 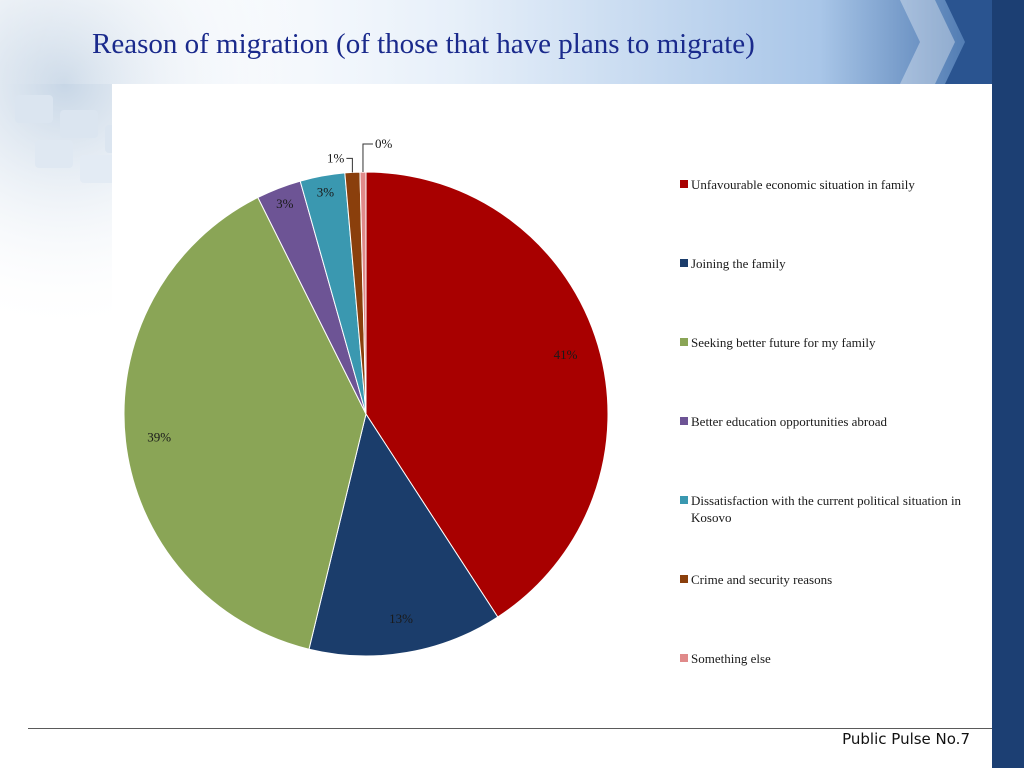 I want to click on legend-label: Crime and security reasons, so click(x=762, y=579).